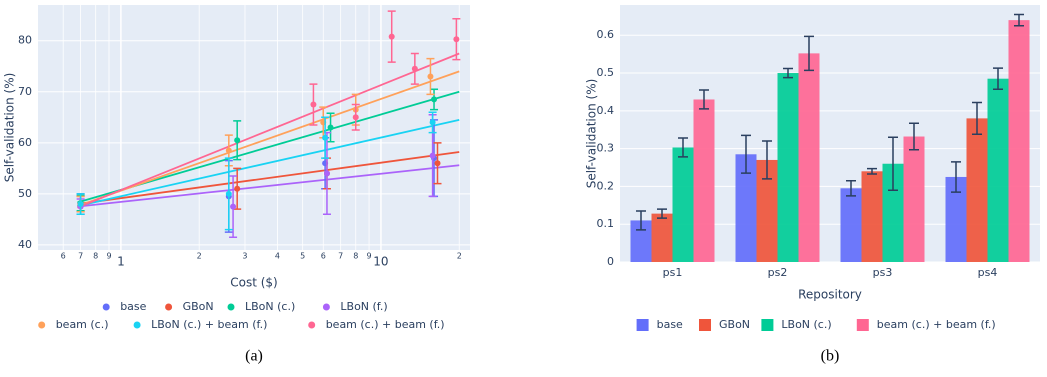 This screenshot has width=1047, height=377. Describe the element at coordinates (606, 148) in the screenshot. I see `y-tick-label: 0.3` at that location.